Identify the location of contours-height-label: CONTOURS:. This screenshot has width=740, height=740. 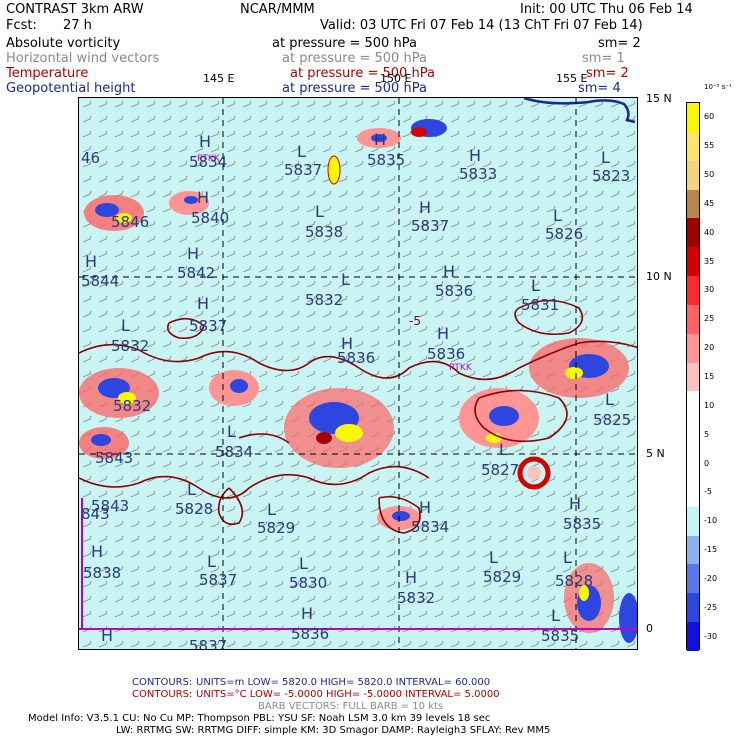
(162, 682).